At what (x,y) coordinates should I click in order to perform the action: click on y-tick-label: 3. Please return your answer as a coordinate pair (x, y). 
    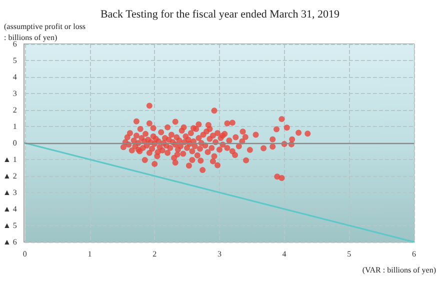
    Looking at the image, I should click on (14, 93).